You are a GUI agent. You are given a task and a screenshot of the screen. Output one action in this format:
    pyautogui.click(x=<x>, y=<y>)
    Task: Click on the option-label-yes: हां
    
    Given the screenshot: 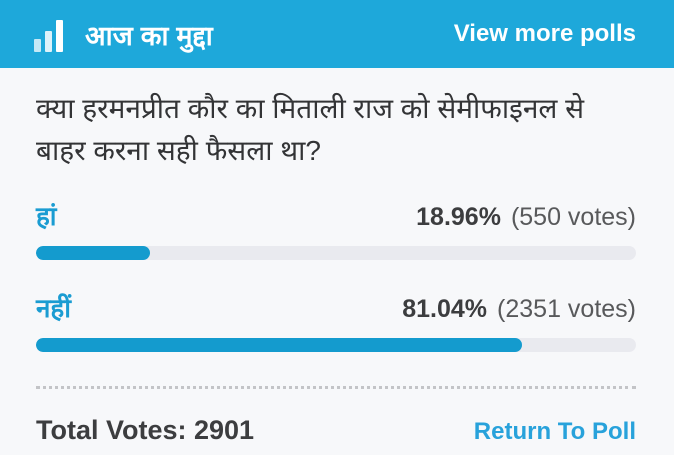 What is the action you would take?
    pyautogui.click(x=46, y=216)
    